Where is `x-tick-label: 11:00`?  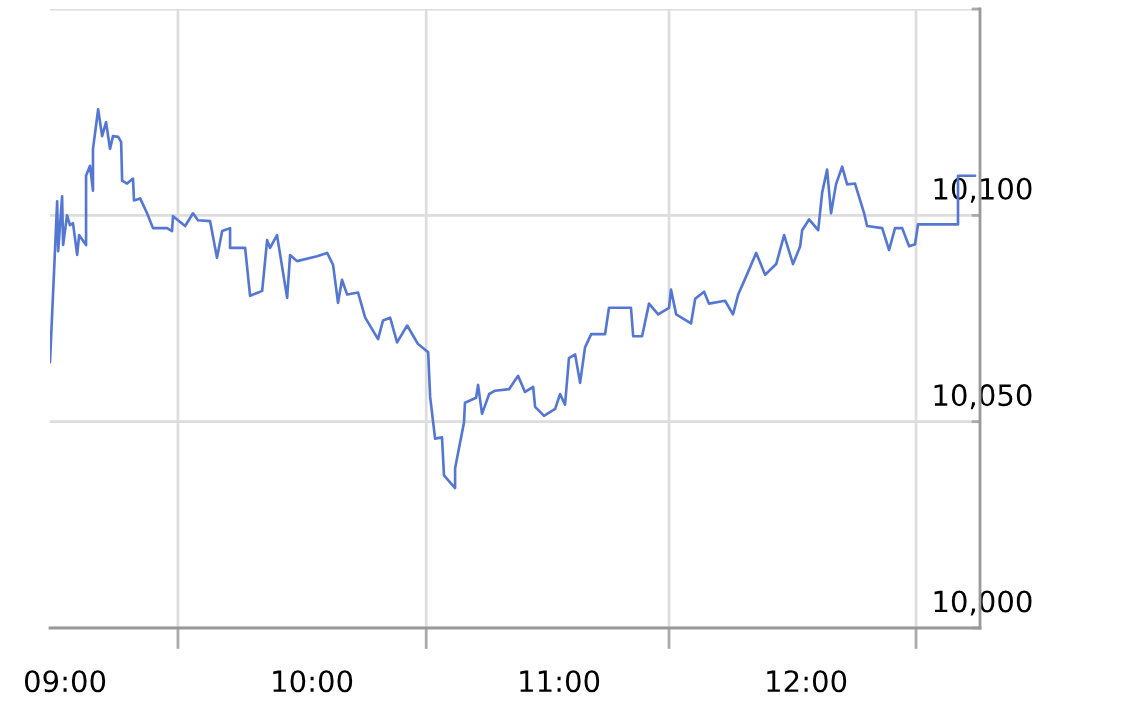
x-tick-label: 11:00 is located at coordinates (560, 681).